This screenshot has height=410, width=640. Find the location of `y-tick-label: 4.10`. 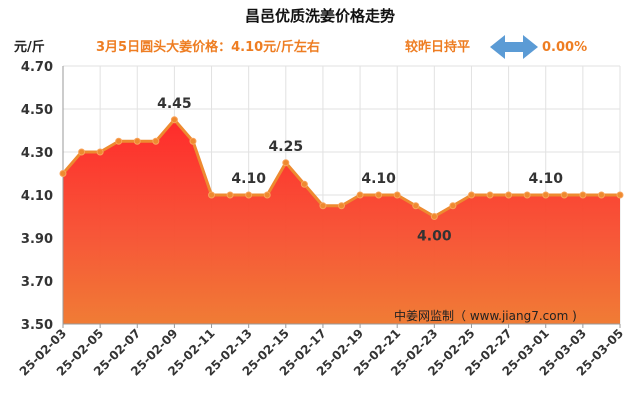

y-tick-label: 4.10 is located at coordinates (37, 196).